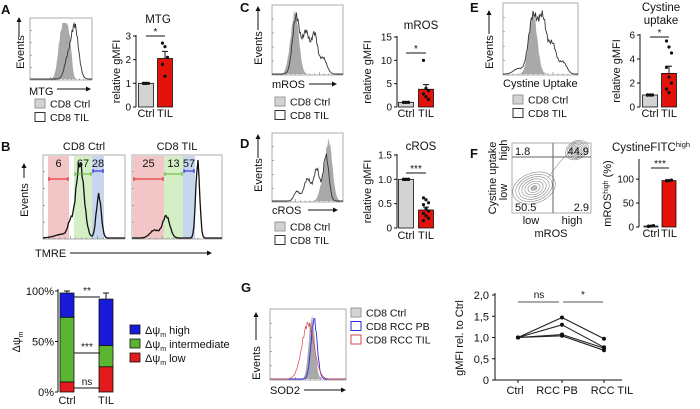 This screenshot has width=700, height=409. Describe the element at coordinates (189, 197) in the screenshot. I see `gate-high-shading` at that location.